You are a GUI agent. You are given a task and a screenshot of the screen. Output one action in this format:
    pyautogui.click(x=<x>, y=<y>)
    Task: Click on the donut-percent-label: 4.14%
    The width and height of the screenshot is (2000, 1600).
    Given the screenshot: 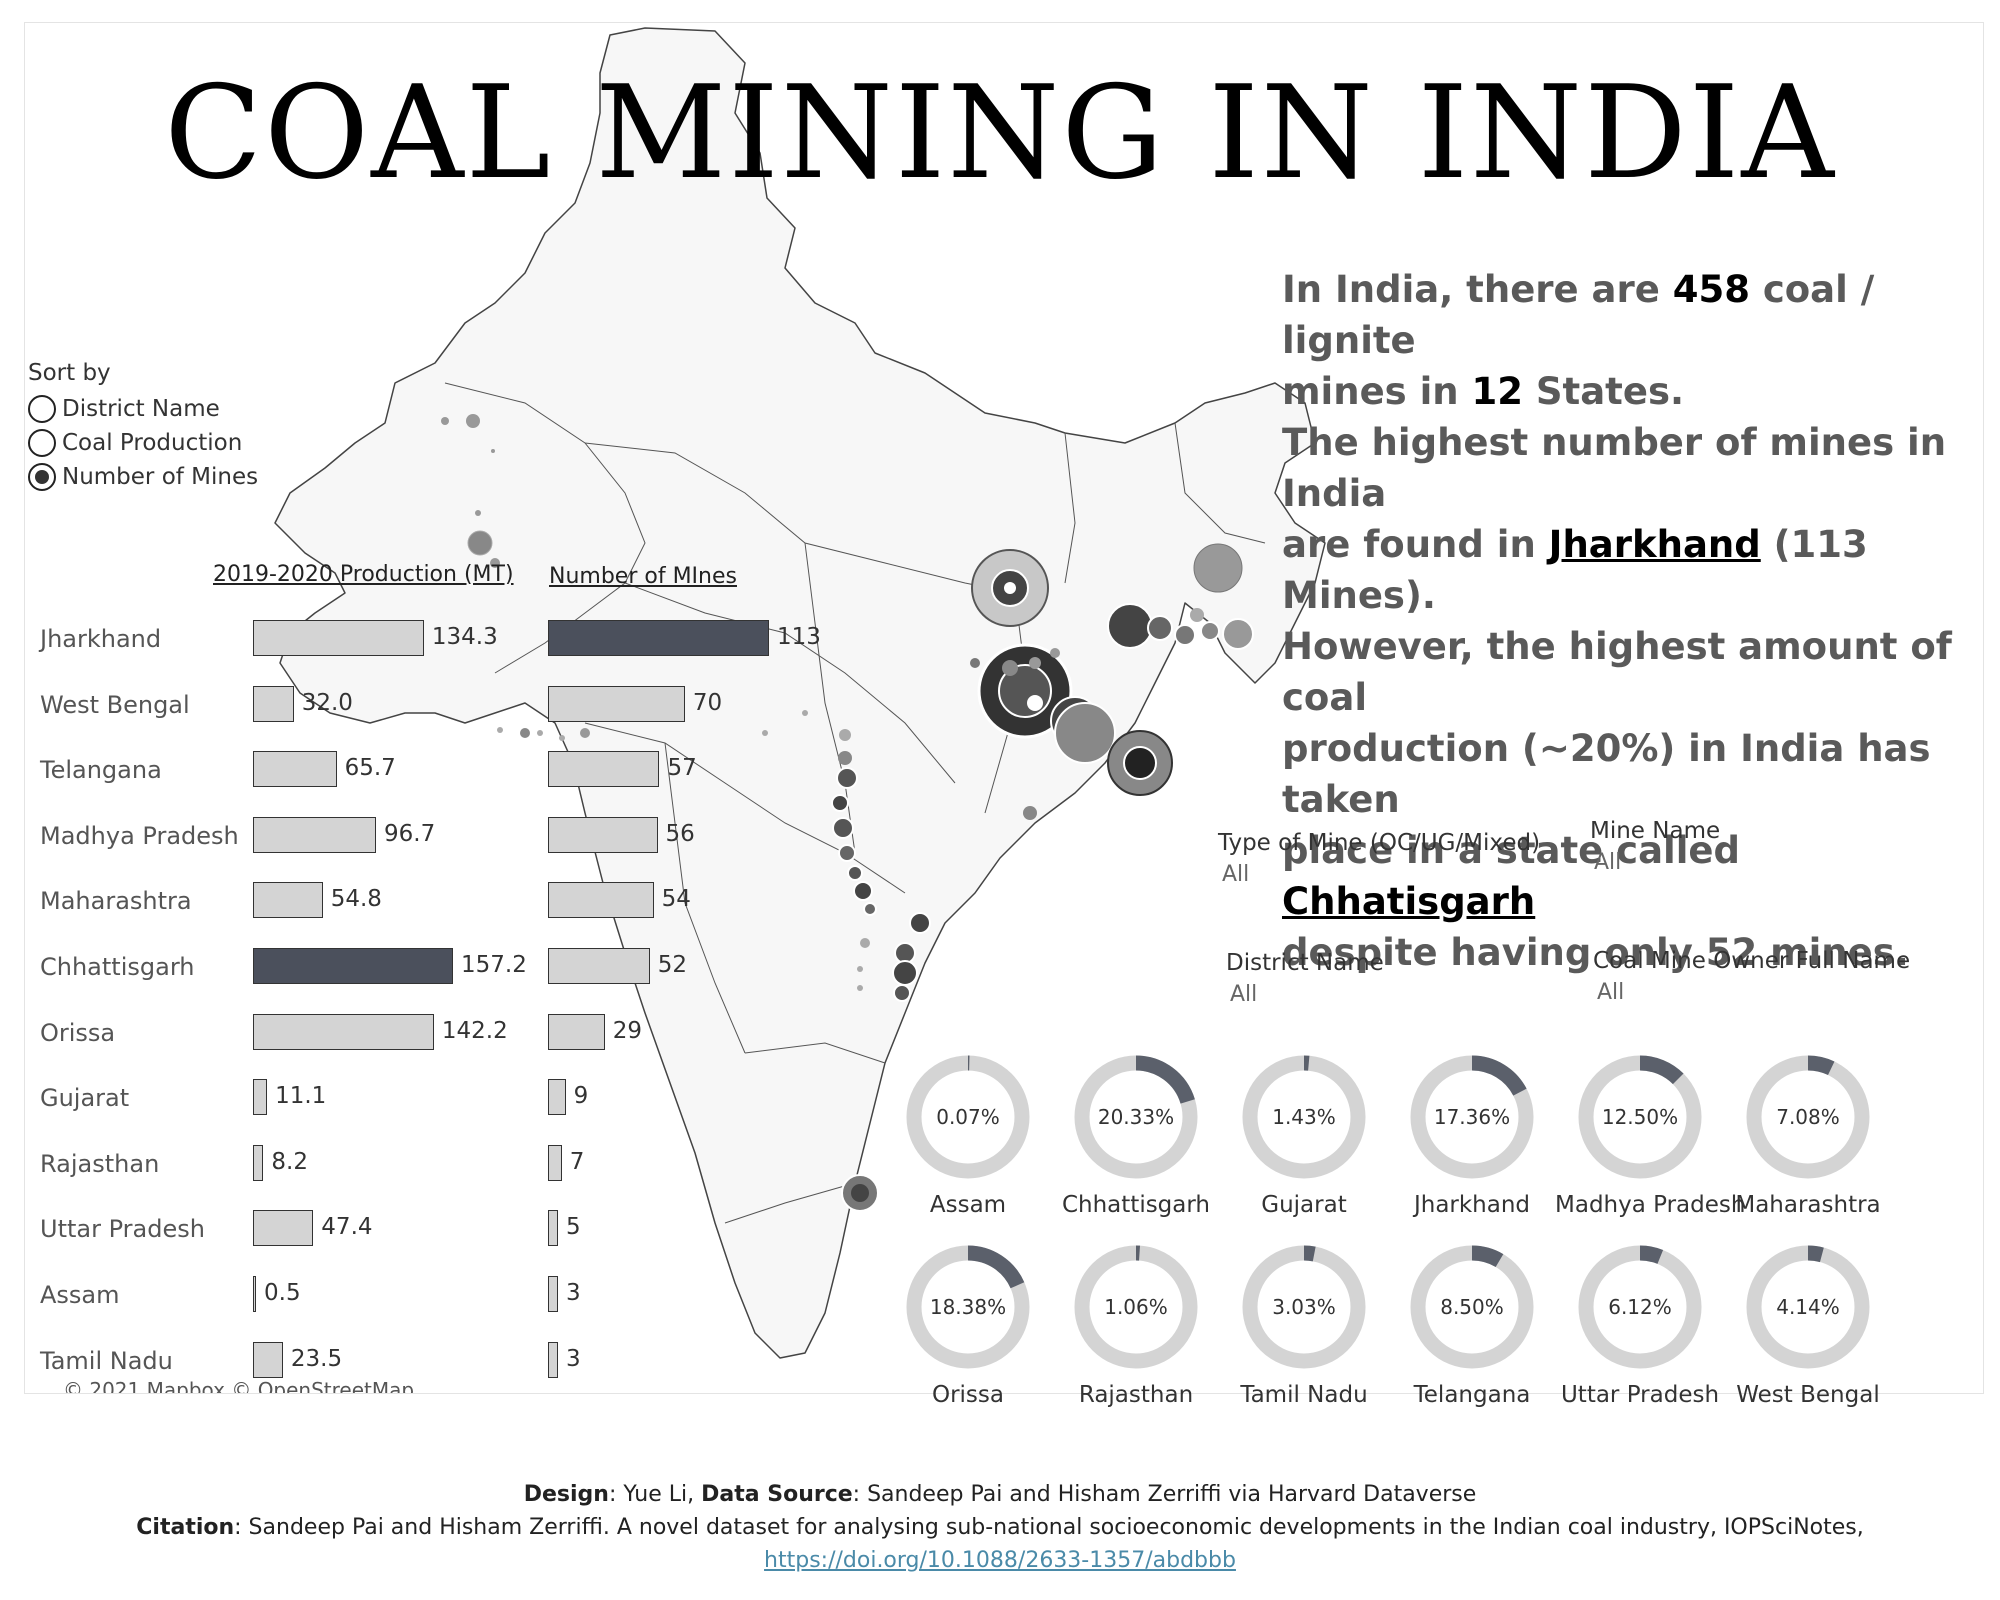 What is the action you would take?
    pyautogui.click(x=1808, y=1307)
    